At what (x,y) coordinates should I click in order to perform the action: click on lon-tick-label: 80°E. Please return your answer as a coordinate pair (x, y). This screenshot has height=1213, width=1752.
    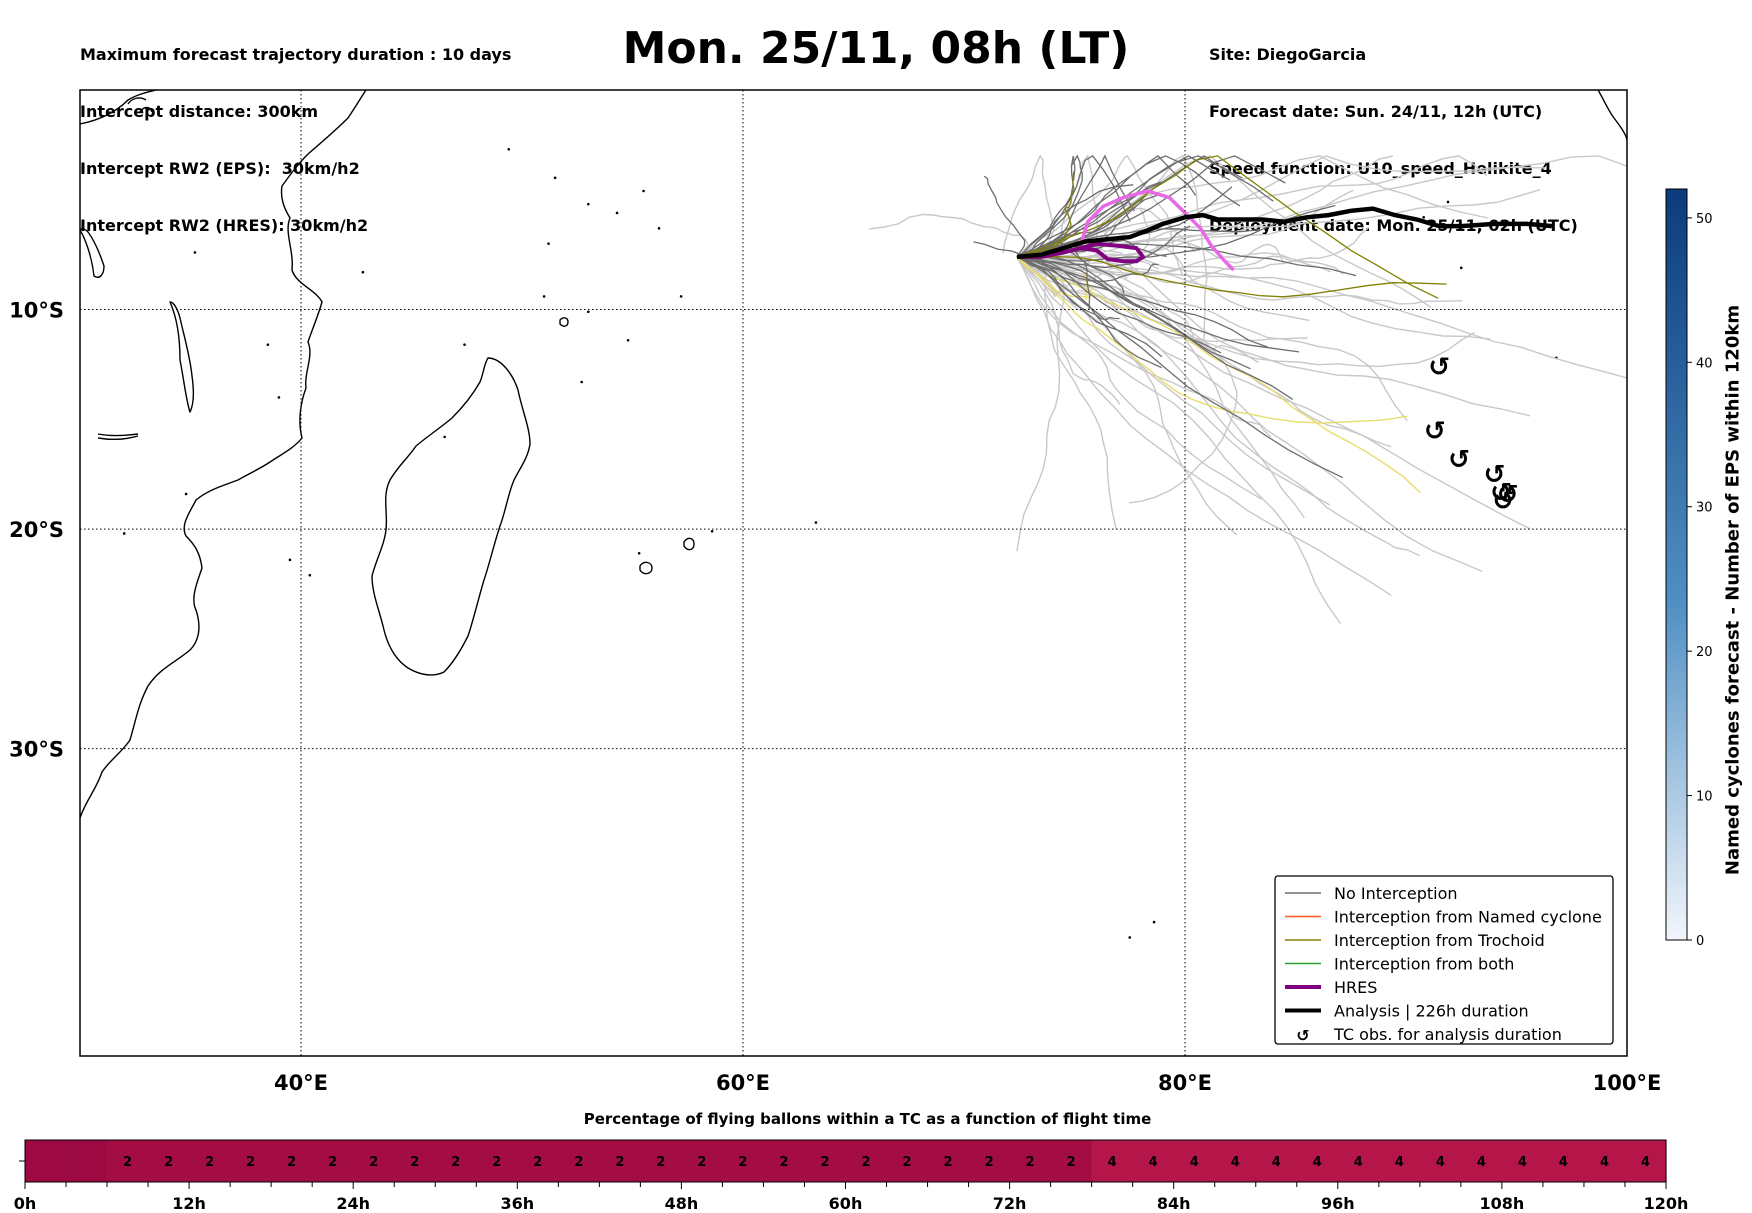
    Looking at the image, I should click on (1185, 1083).